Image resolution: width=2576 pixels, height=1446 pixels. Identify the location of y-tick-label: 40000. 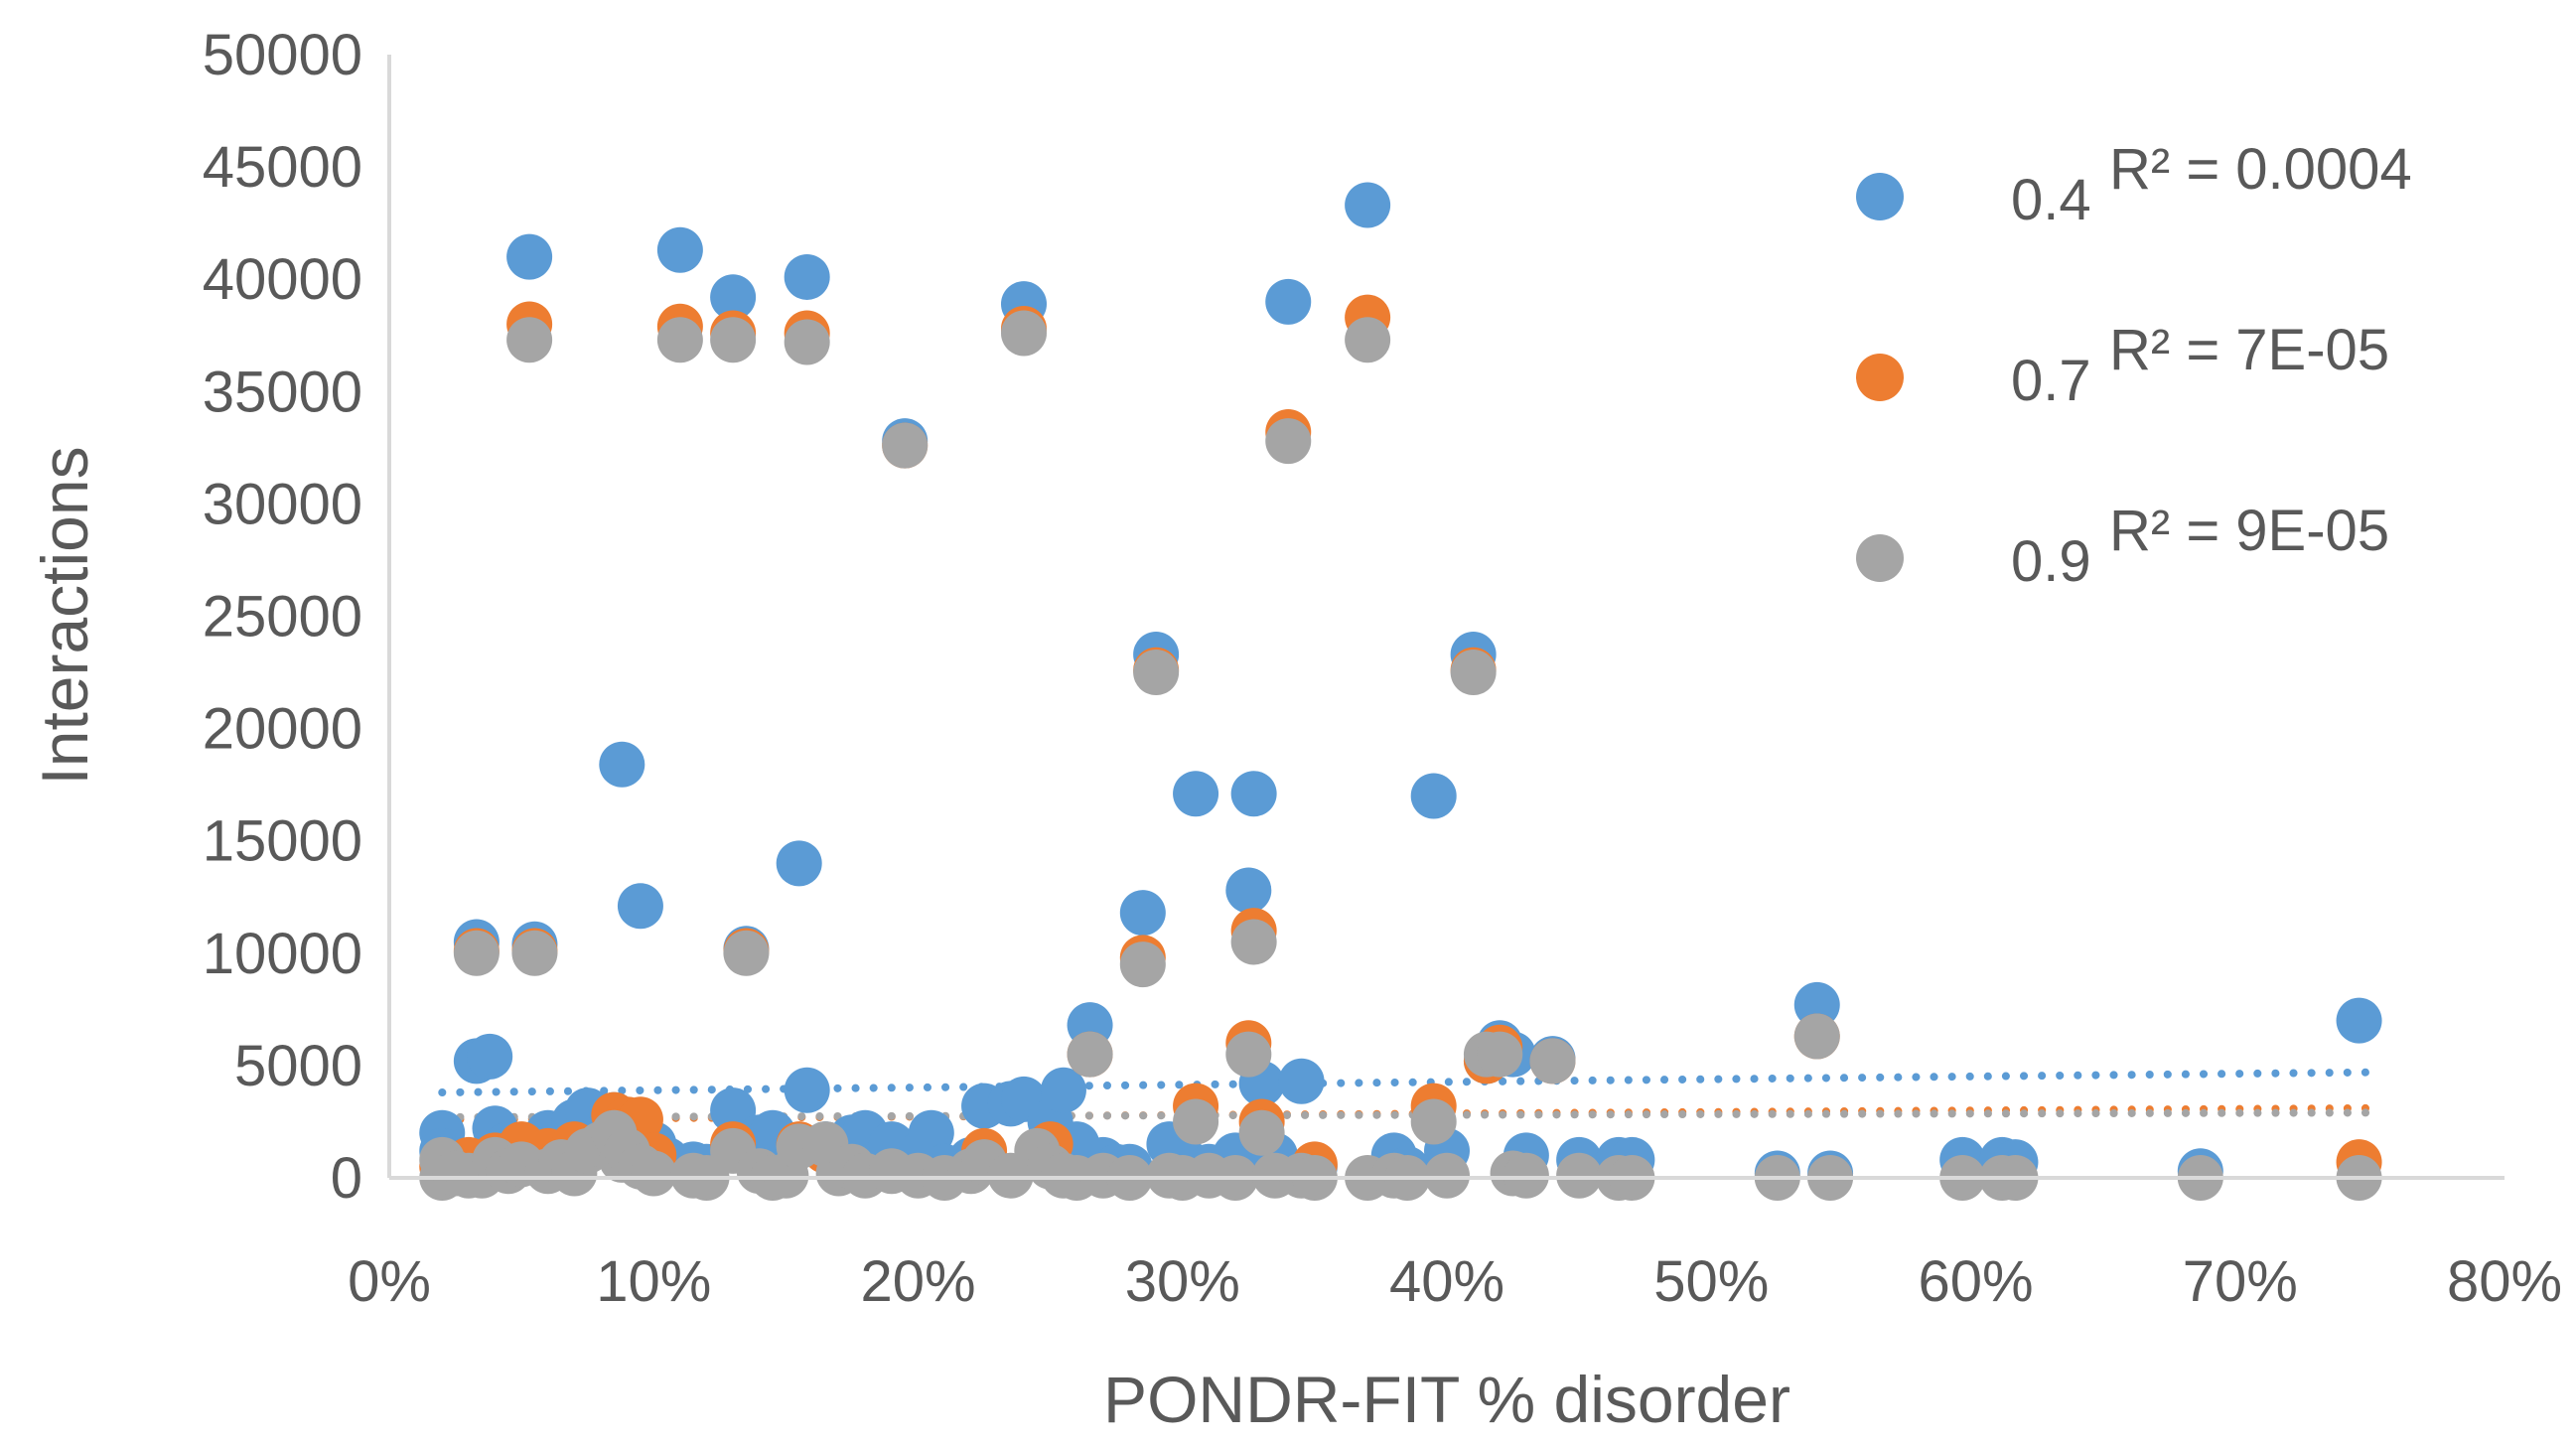
(282, 279).